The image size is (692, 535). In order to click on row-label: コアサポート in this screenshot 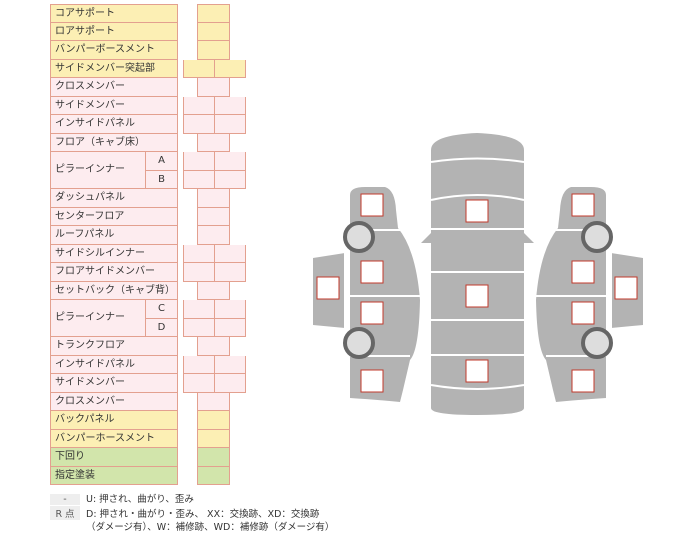, I will do `click(114, 13)`.